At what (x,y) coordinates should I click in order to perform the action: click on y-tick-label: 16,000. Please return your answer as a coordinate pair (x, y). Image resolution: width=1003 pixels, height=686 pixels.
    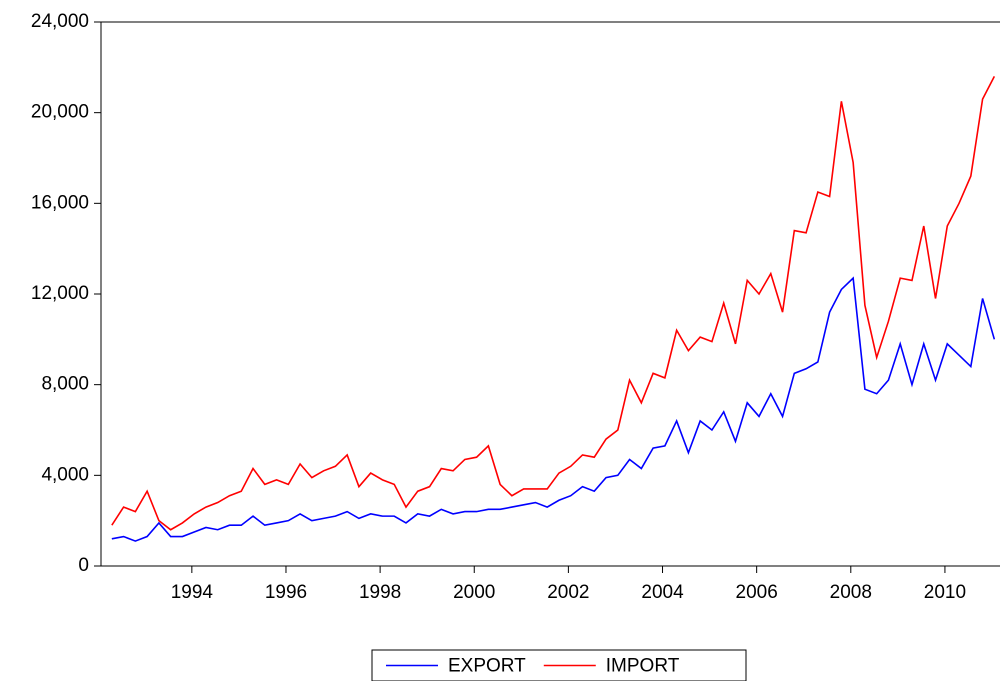
    Looking at the image, I should click on (60, 202).